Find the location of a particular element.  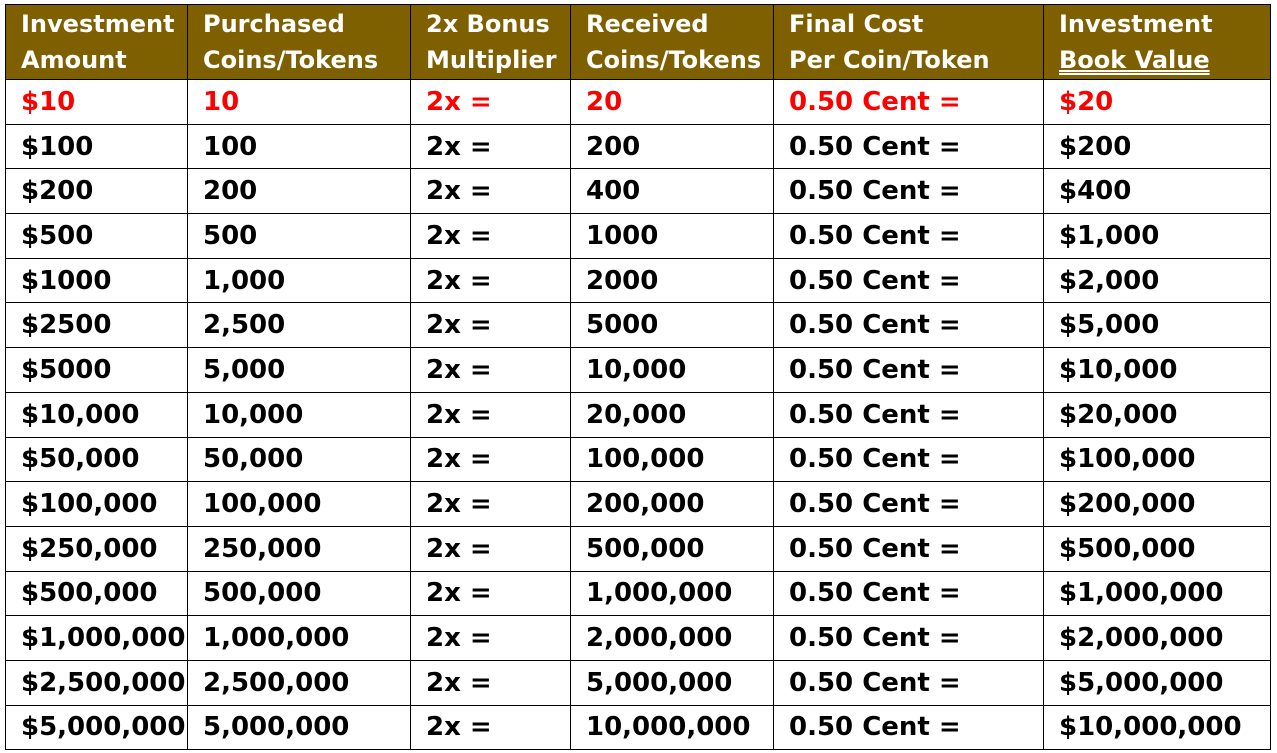

book-value-cell: $400 is located at coordinates (1157, 191).